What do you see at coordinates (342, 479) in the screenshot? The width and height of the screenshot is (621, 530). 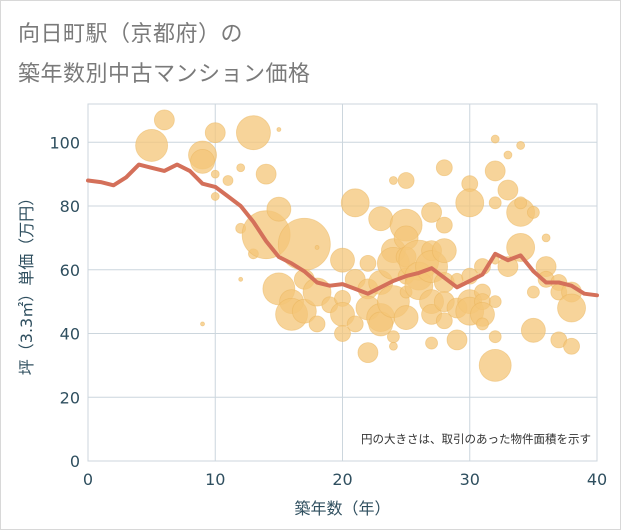 I see `x-tick-label: 20` at bounding box center [342, 479].